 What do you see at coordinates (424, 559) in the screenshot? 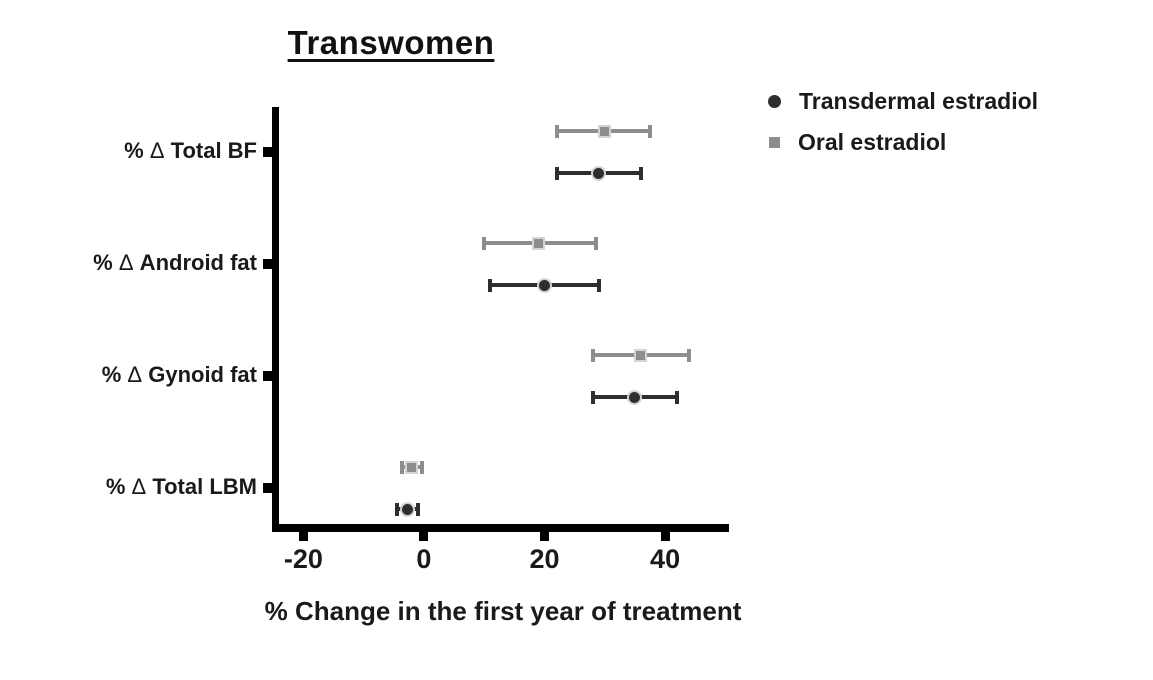
I see `x-tick-label: 0` at bounding box center [424, 559].